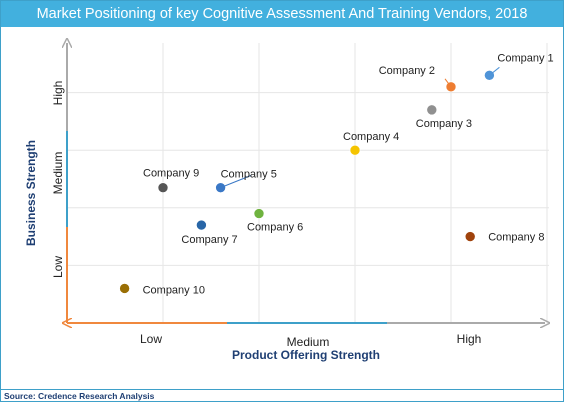  I want to click on data-label-company-1: Company 1, so click(525, 58).